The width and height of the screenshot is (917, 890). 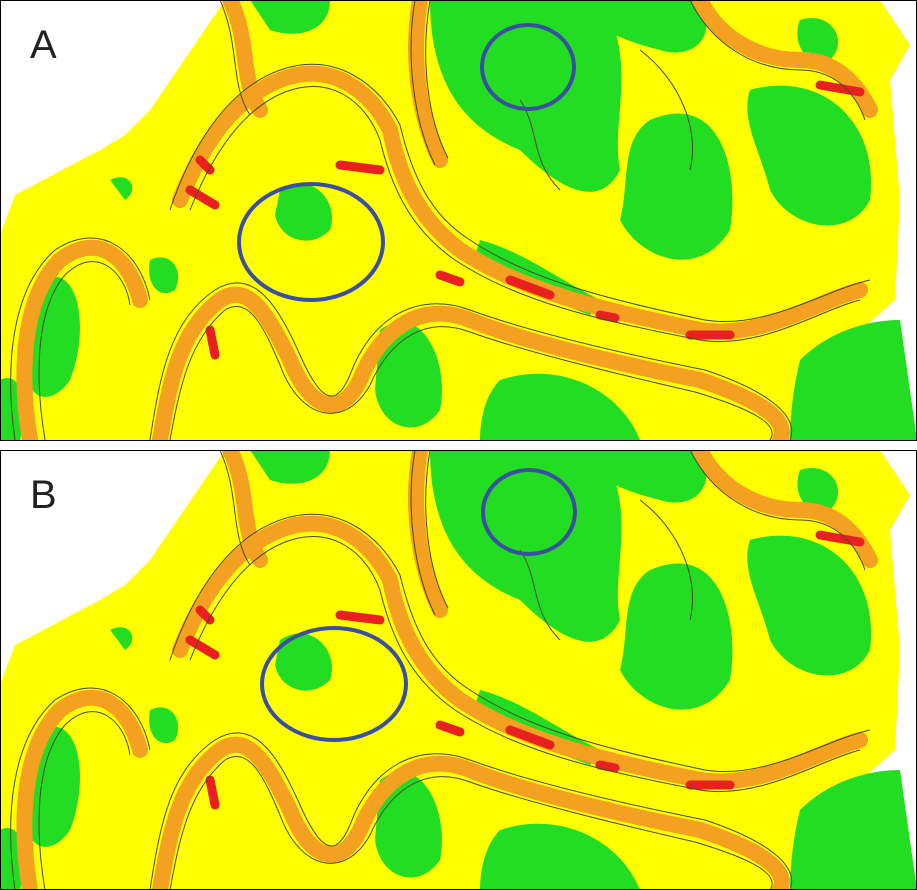 What do you see at coordinates (43, 45) in the screenshot?
I see `panel-label: A` at bounding box center [43, 45].